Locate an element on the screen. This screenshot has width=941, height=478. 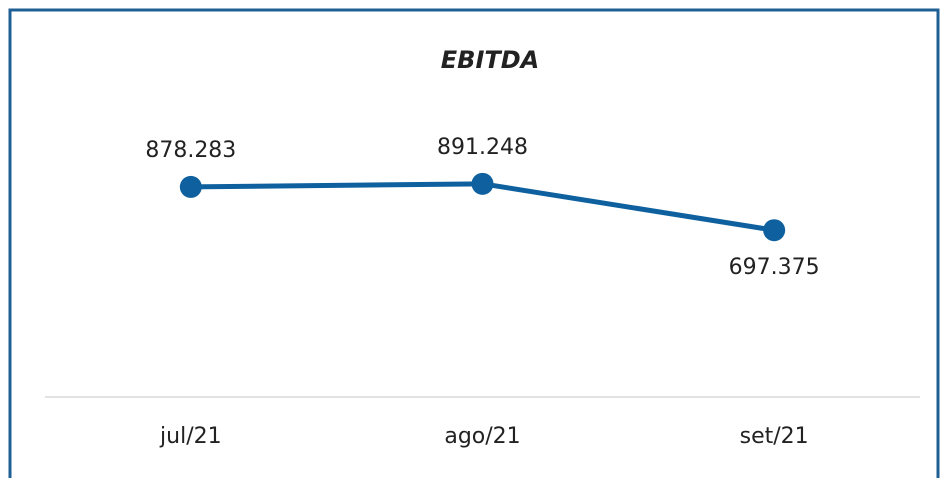
x-tick-label: jul/21 is located at coordinates (190, 436).